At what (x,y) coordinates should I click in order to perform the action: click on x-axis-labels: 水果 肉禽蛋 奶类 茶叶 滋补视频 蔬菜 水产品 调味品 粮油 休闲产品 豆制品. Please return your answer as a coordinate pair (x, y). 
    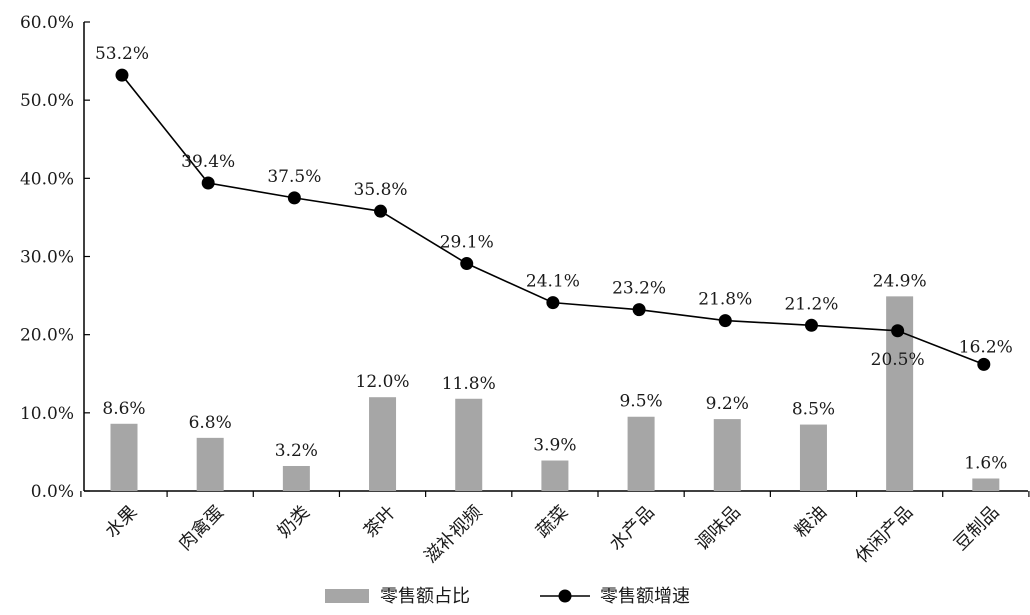
    Looking at the image, I should click on (552, 535).